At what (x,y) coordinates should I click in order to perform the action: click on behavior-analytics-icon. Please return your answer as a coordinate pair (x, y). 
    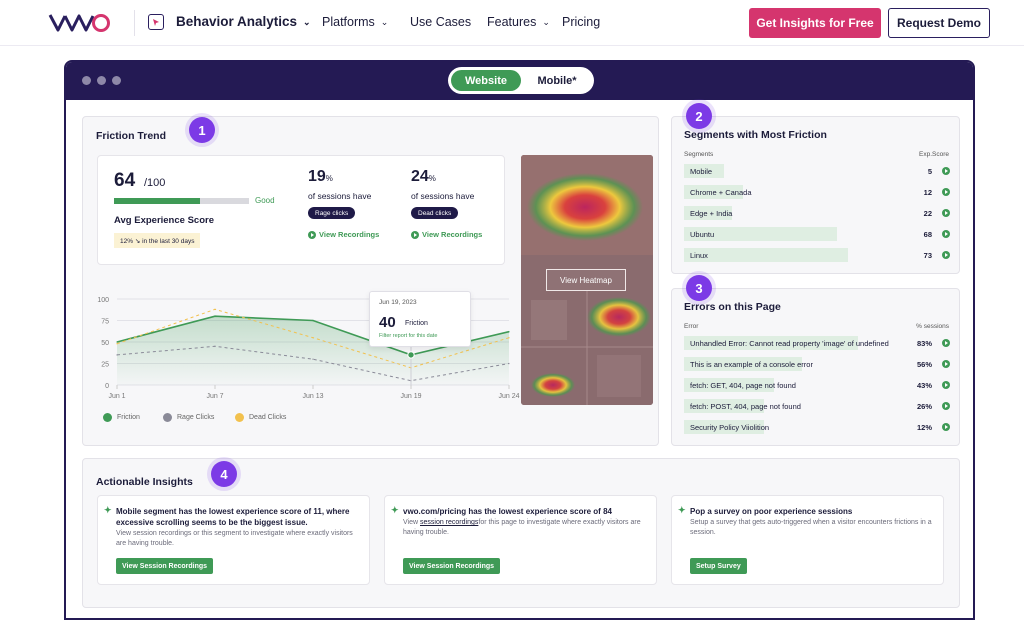
    Looking at the image, I should click on (156, 22).